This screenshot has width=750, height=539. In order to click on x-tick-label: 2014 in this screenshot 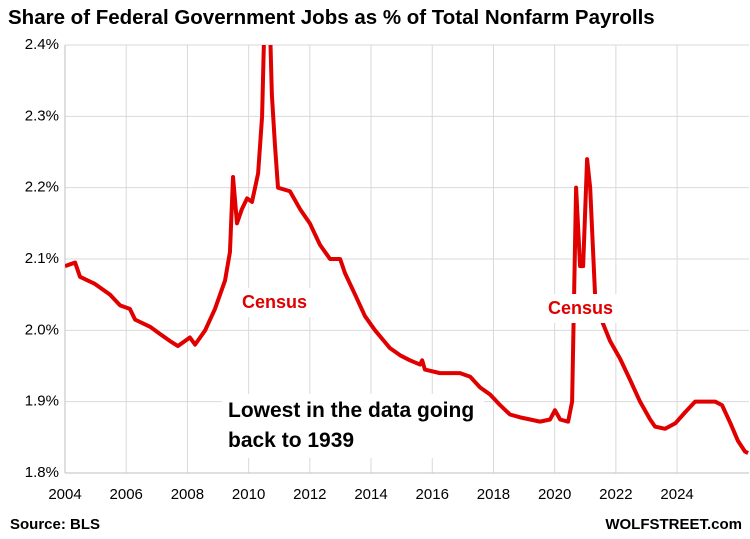, I will do `click(370, 494)`.